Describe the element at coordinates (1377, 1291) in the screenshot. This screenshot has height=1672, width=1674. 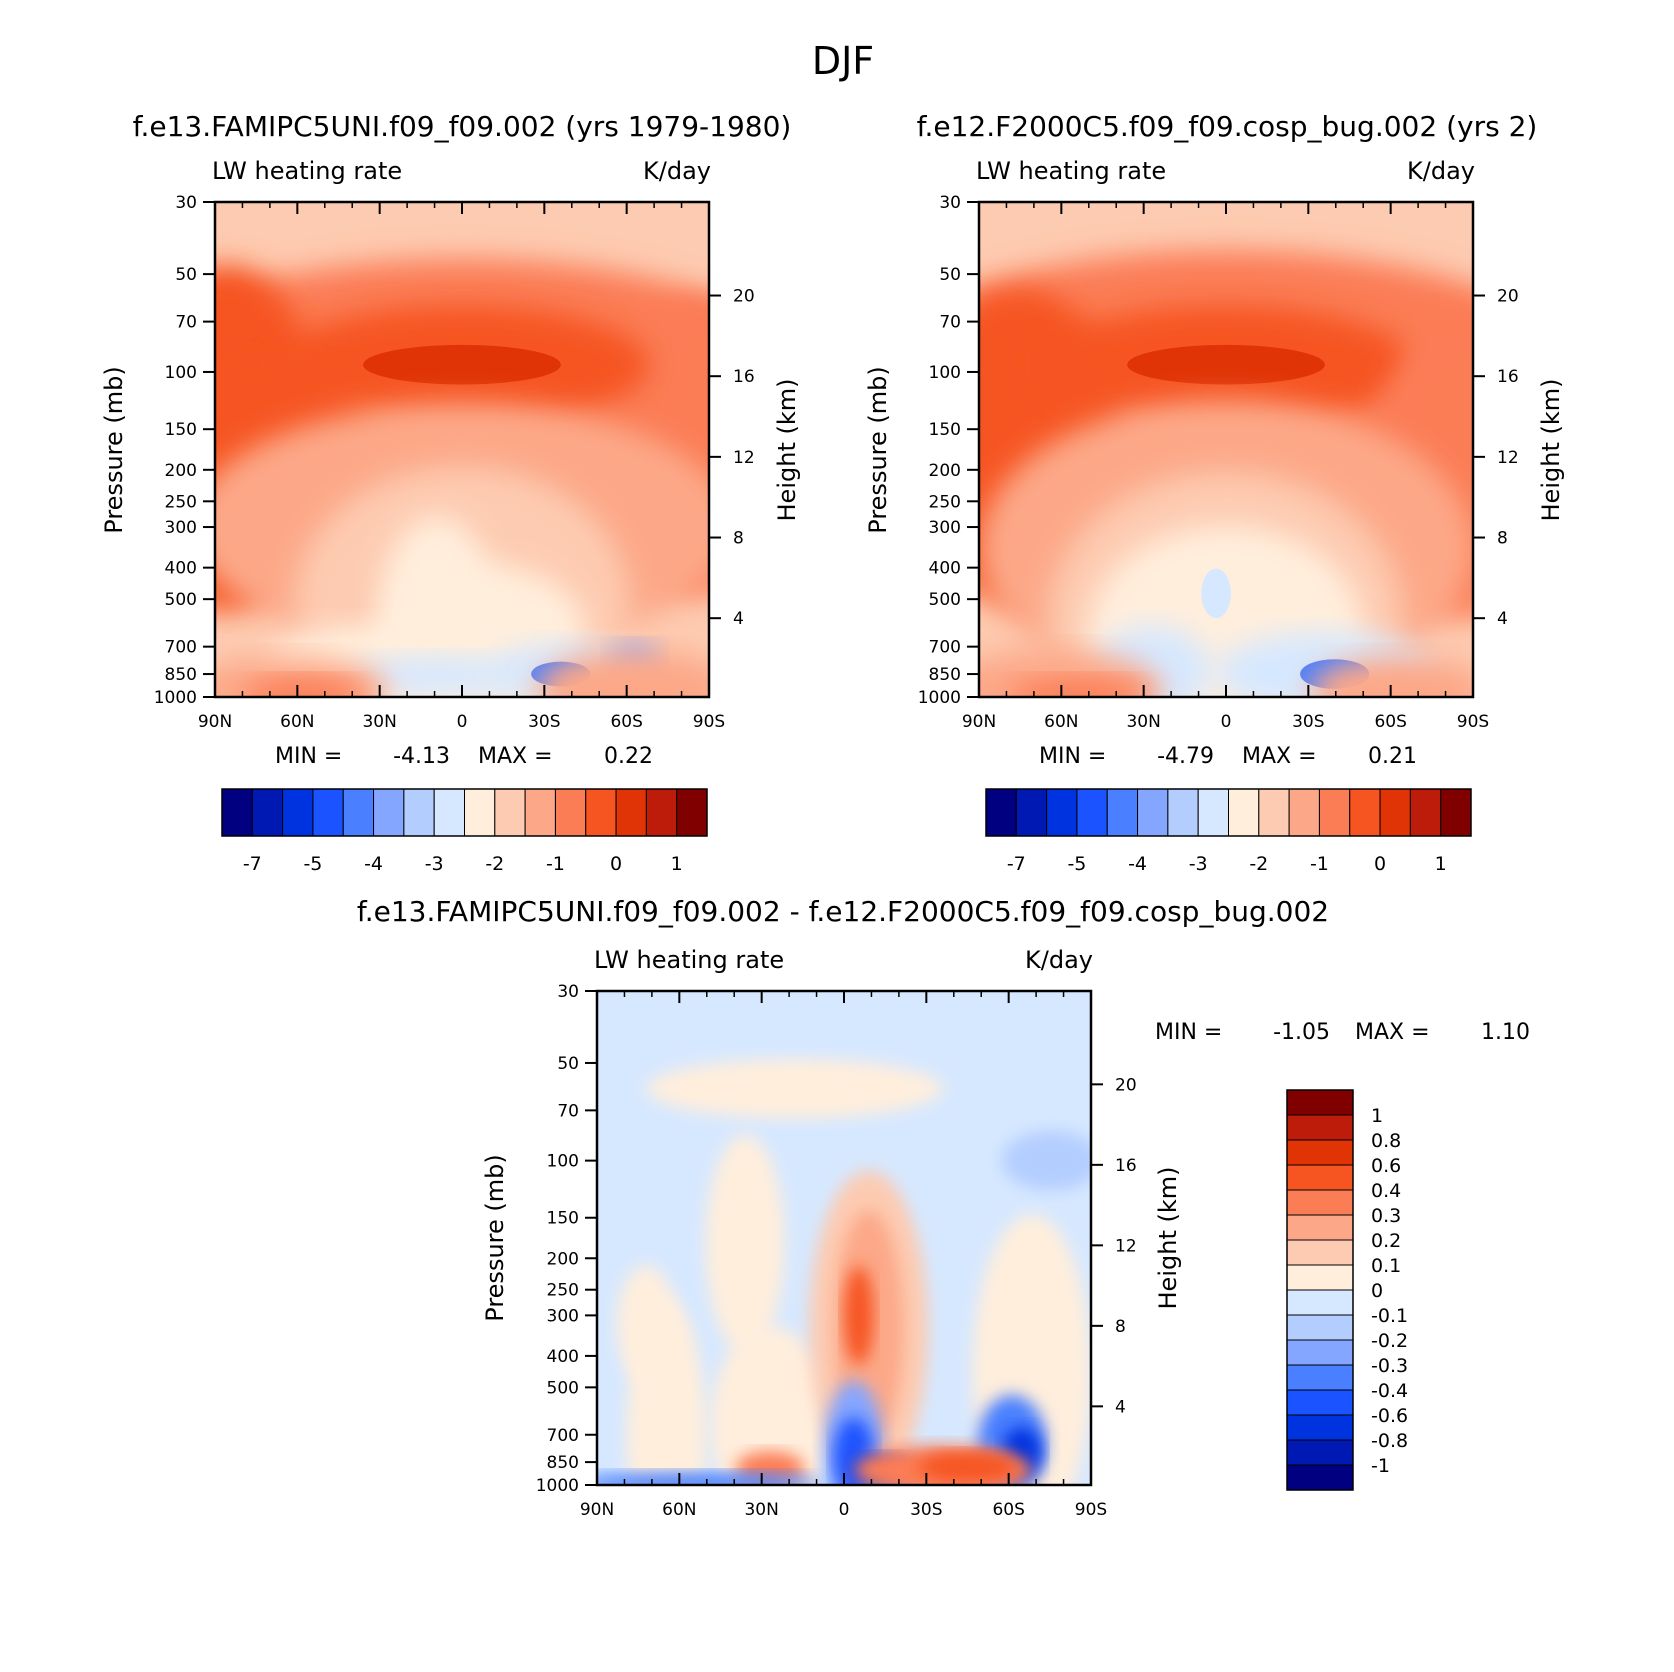
I see `colorbar-label: 0` at that location.